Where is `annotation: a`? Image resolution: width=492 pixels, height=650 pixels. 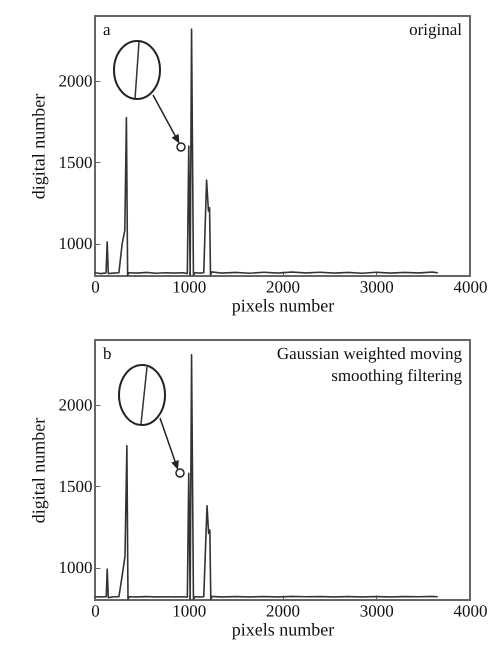 annotation: a is located at coordinates (107, 29).